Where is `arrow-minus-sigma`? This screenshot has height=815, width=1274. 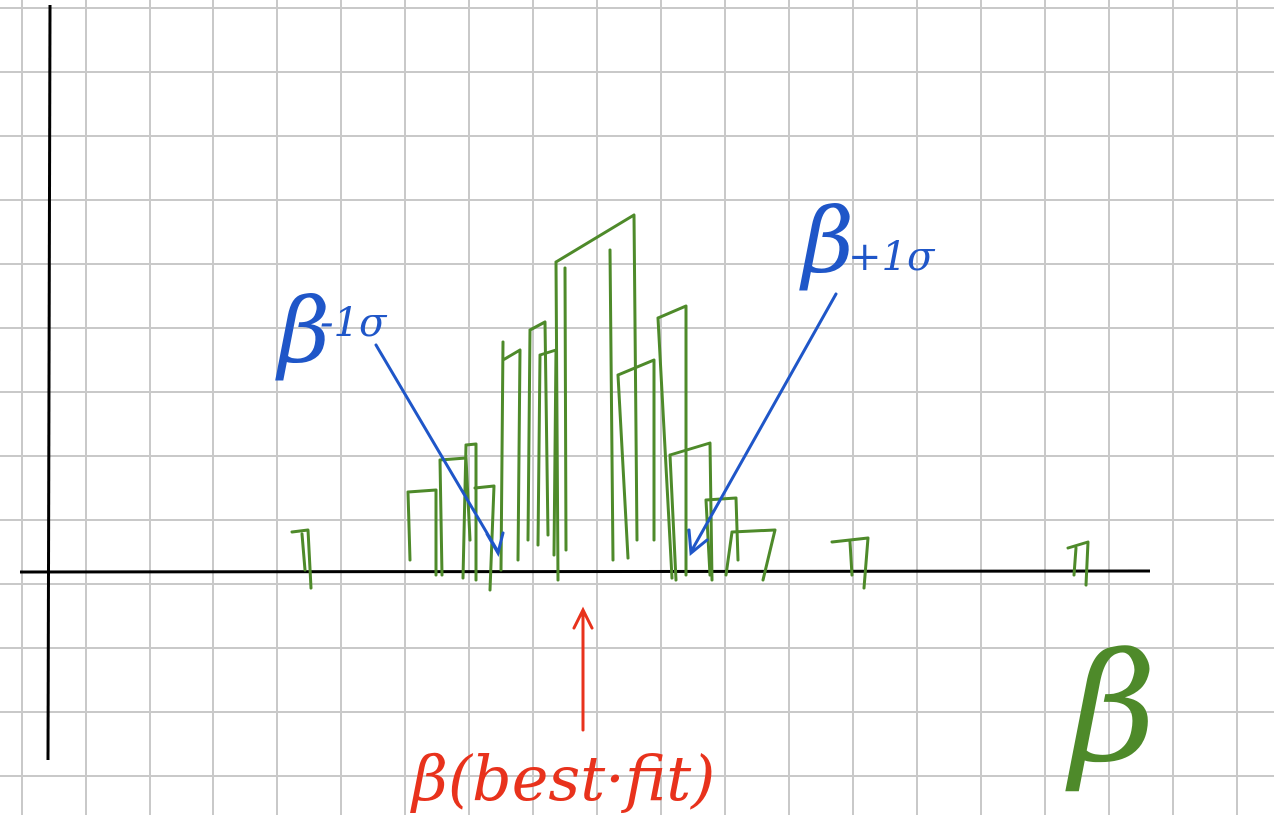
arrow-minus-sigma is located at coordinates (436, 447).